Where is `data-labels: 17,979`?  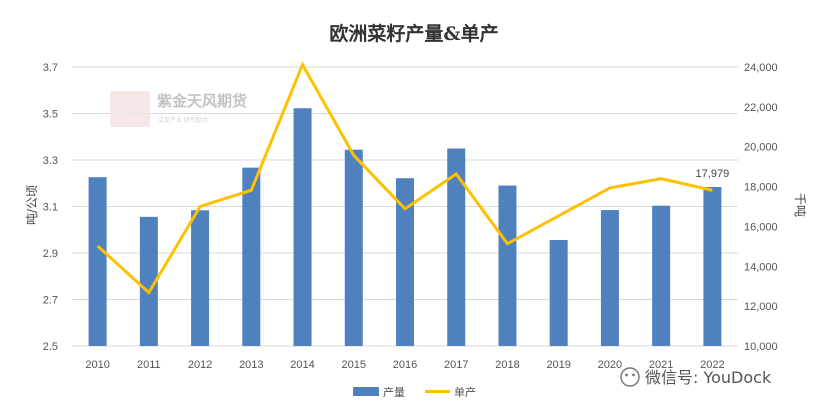 data-labels: 17,979 is located at coordinates (713, 174).